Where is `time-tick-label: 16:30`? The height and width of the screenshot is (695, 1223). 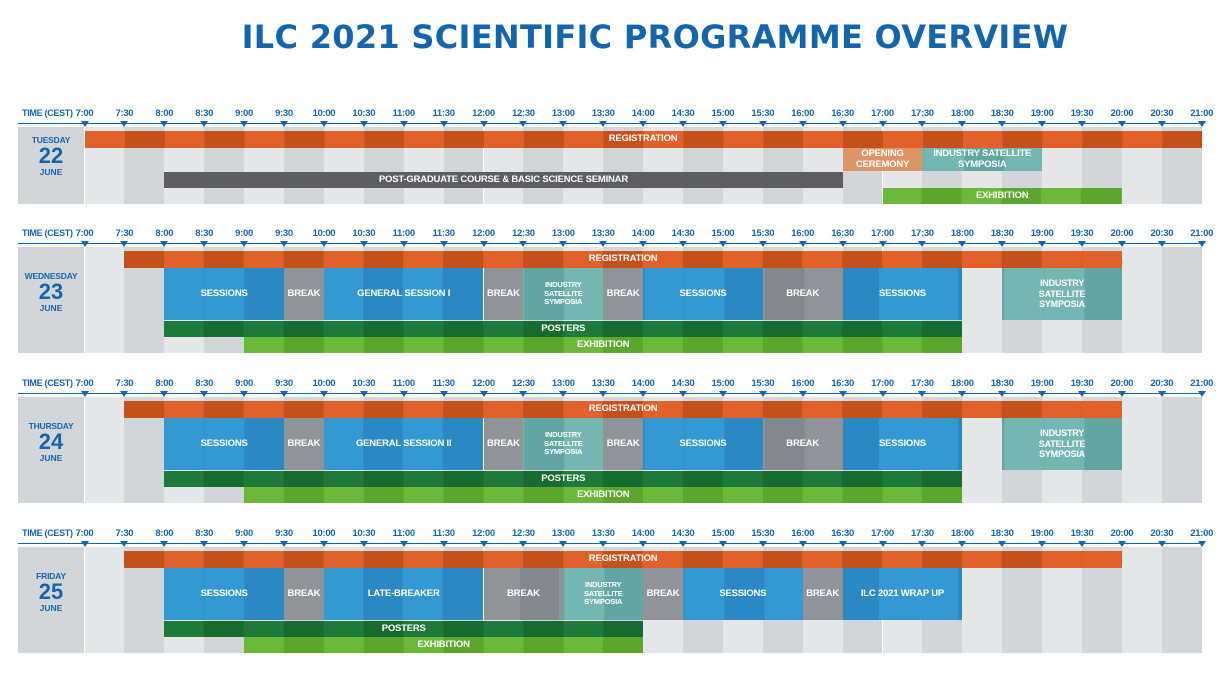
time-tick-label: 16:30 is located at coordinates (842, 233).